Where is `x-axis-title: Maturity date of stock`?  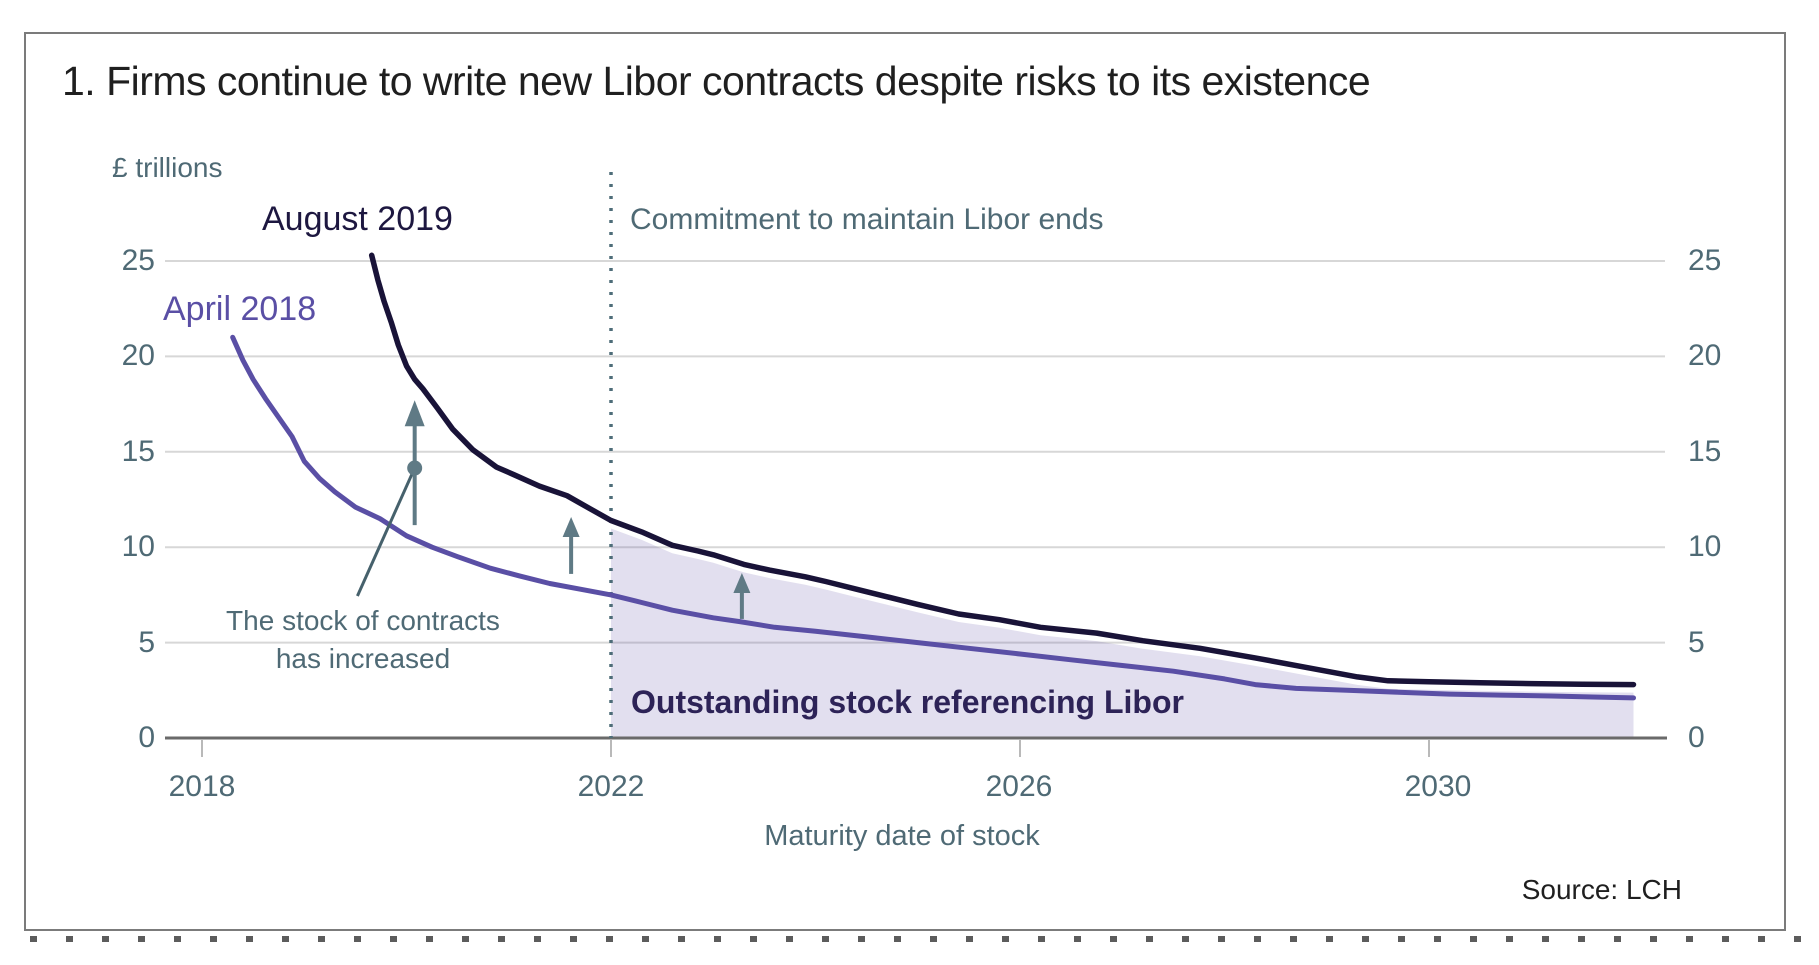 x-axis-title: Maturity date of stock is located at coordinates (902, 836).